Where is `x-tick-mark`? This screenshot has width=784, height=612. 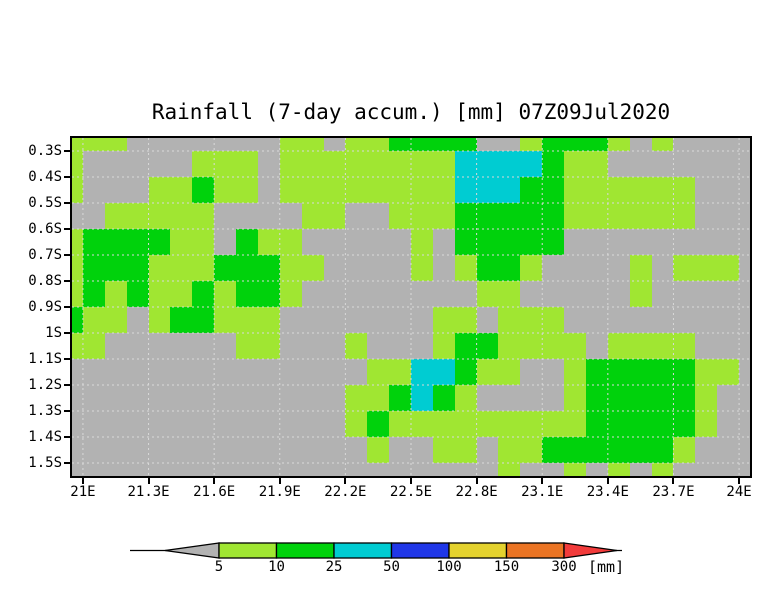
x-tick-mark is located at coordinates (673, 481).